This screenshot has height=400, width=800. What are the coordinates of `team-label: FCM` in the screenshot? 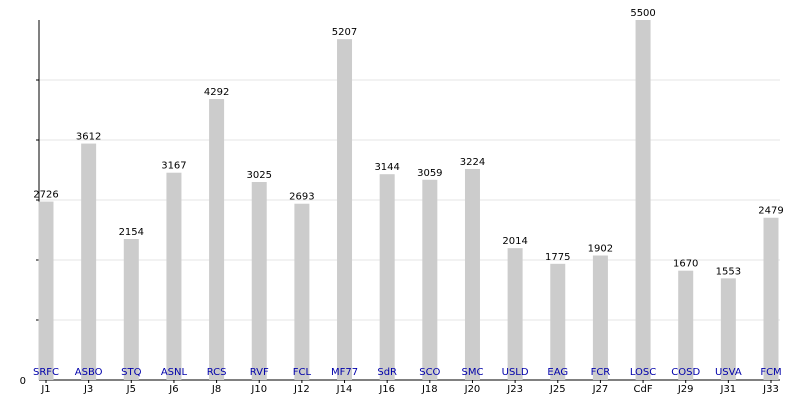 It's located at (770, 372).